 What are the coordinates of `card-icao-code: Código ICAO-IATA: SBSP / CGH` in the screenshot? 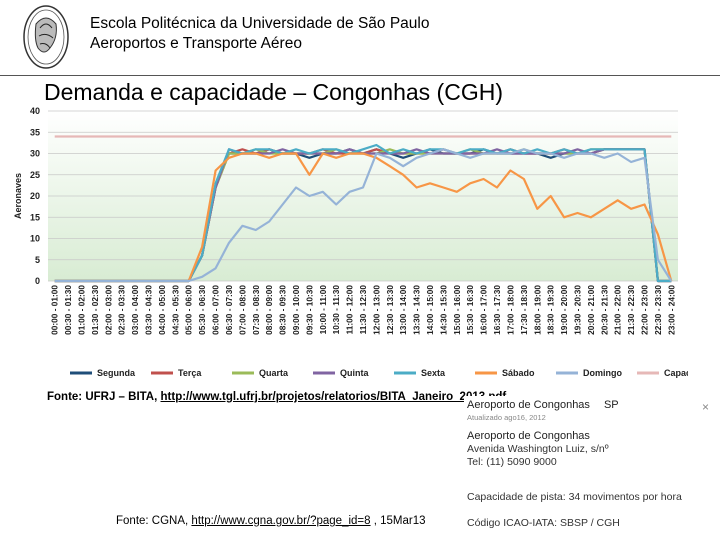 It's located at (543, 523).